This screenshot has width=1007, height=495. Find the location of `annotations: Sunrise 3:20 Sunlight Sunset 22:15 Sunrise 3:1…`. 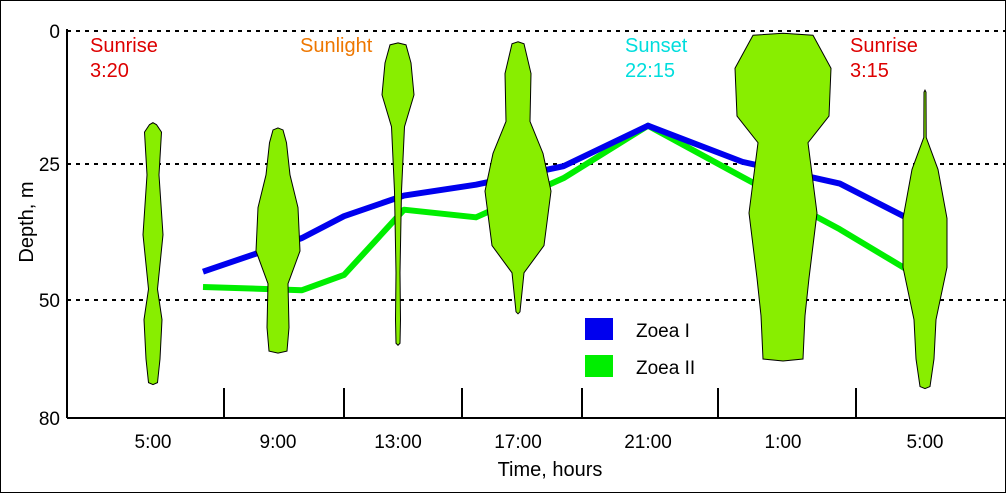

annotations: Sunrise 3:20 Sunlight Sunset 22:15 Sunrise 3:1… is located at coordinates (504, 58).